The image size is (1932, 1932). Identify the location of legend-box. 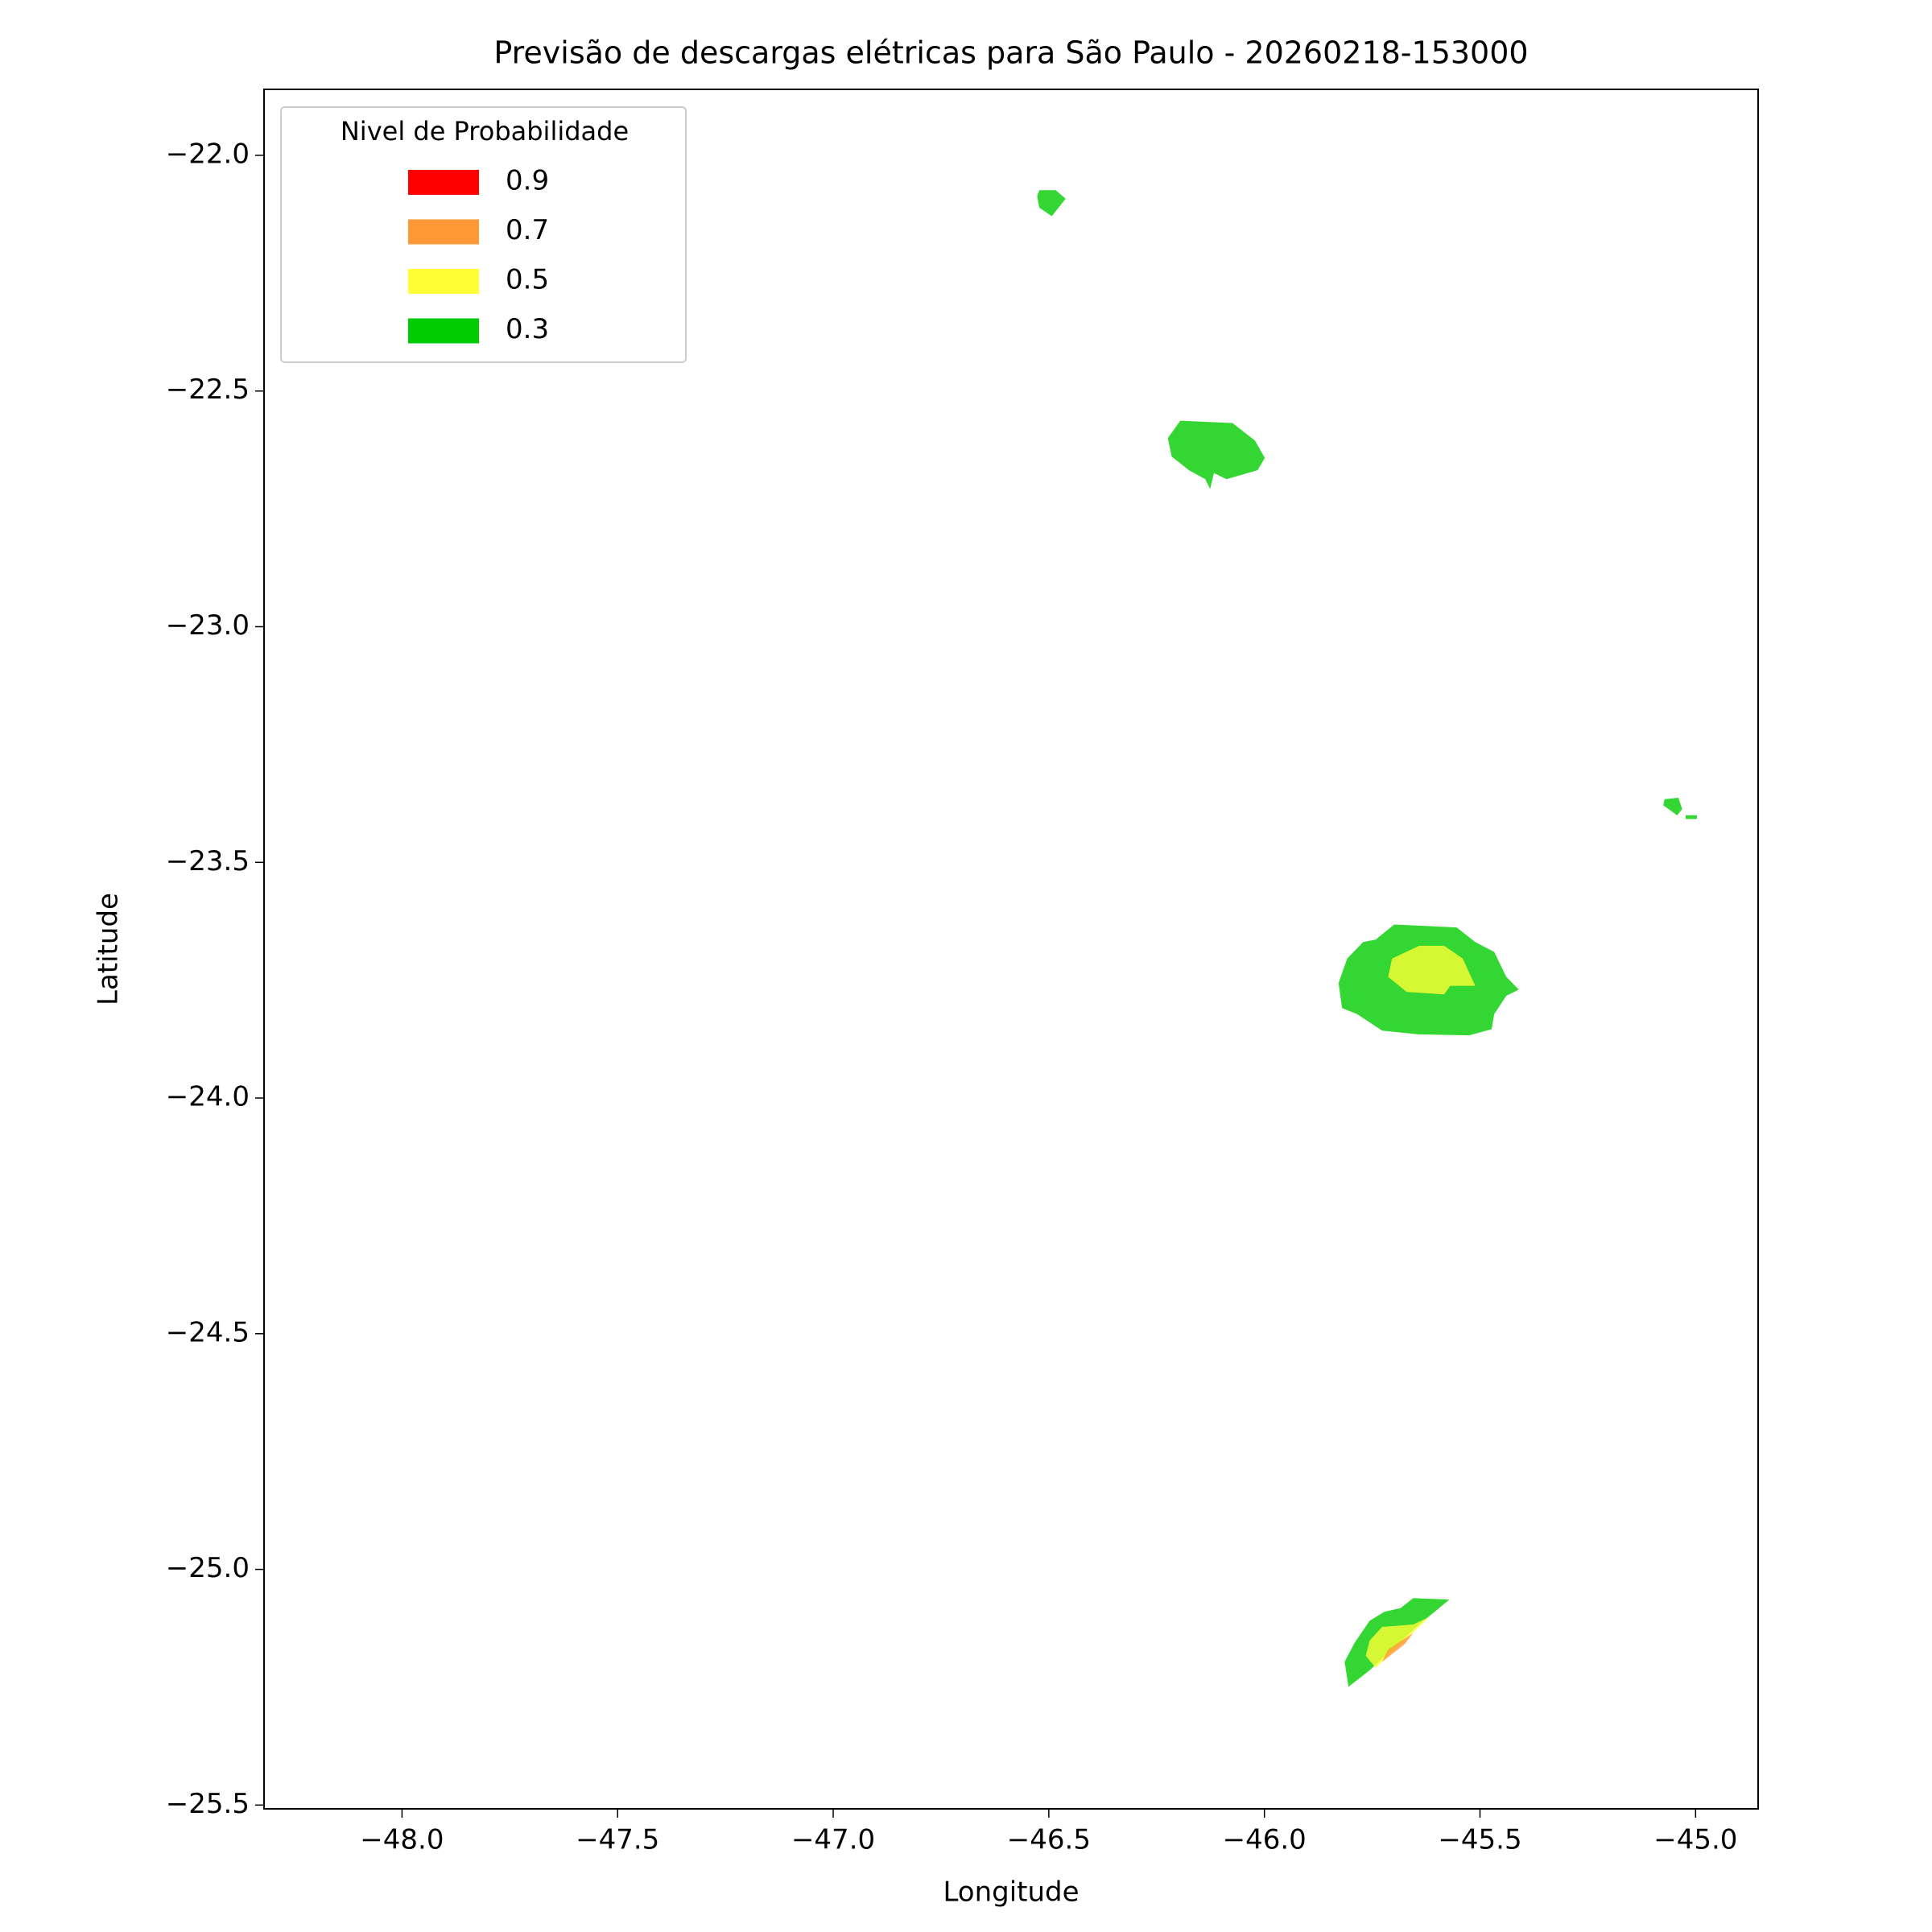
(483, 234).